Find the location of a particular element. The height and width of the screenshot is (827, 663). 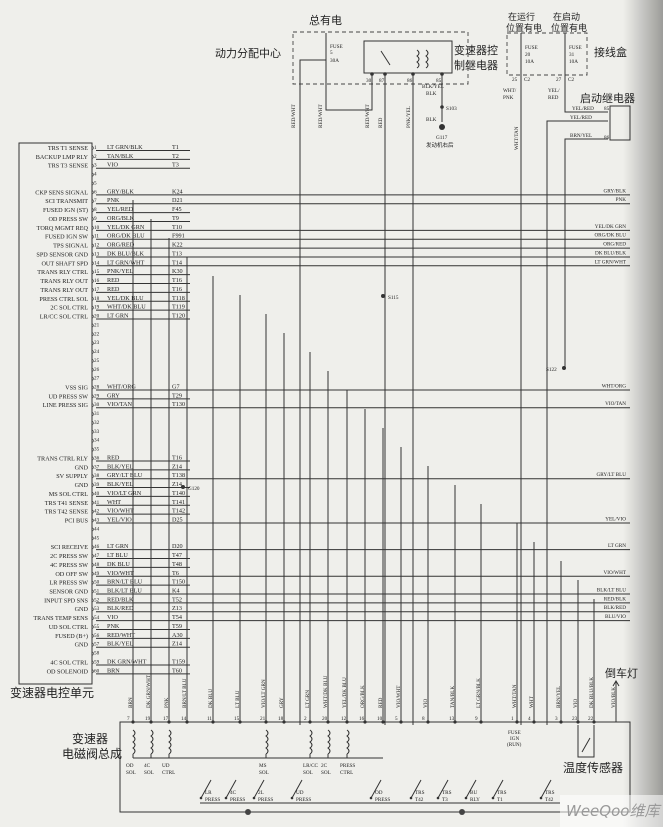

relay-pin-number: 85 is located at coordinates (439, 81).